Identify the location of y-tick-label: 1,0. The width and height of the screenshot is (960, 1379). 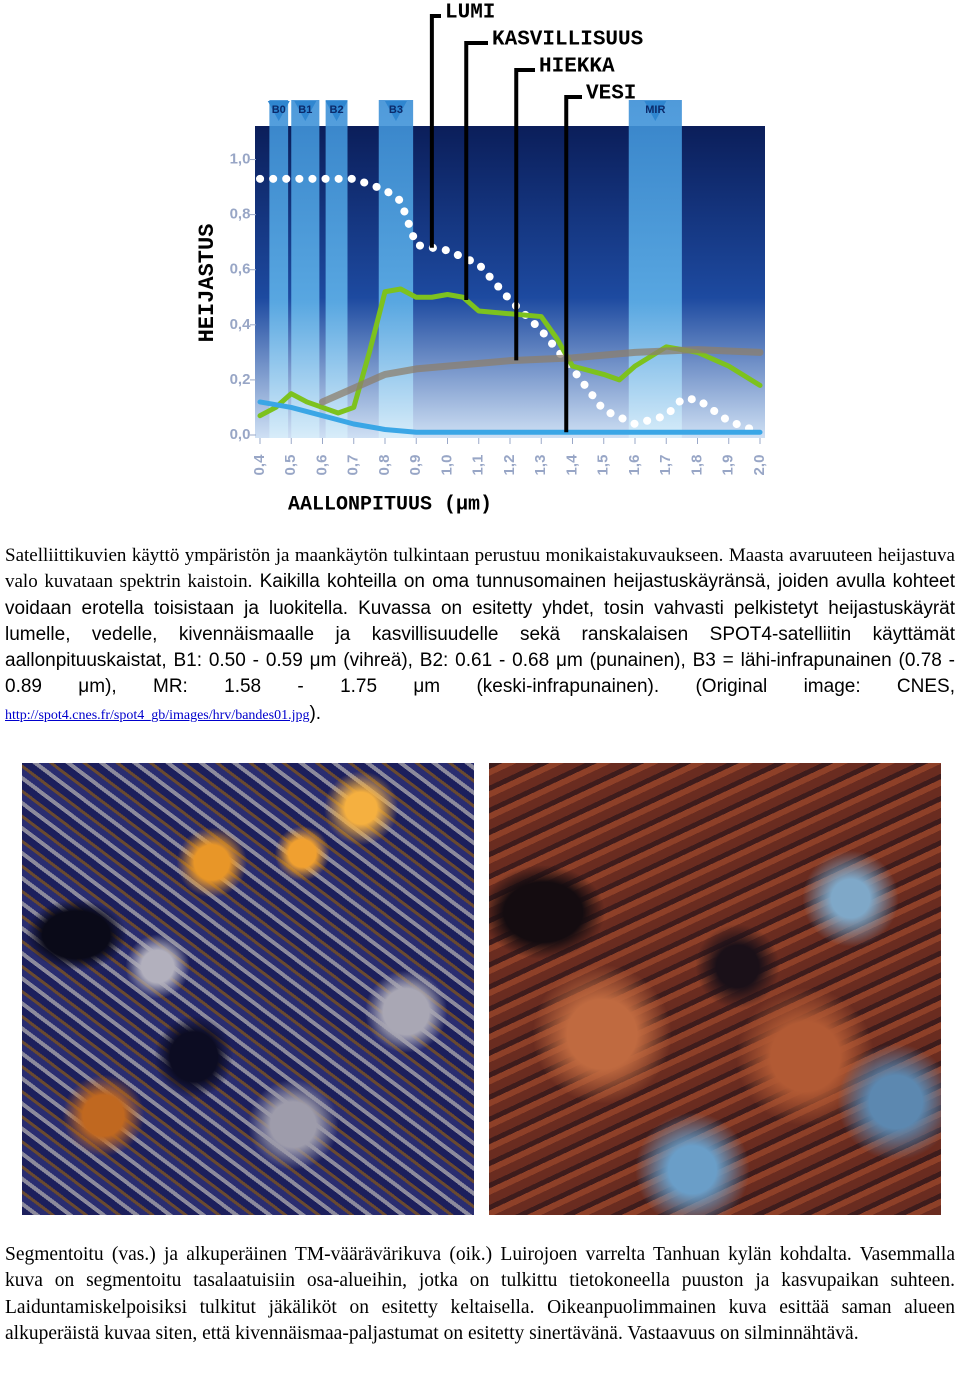
(240, 159).